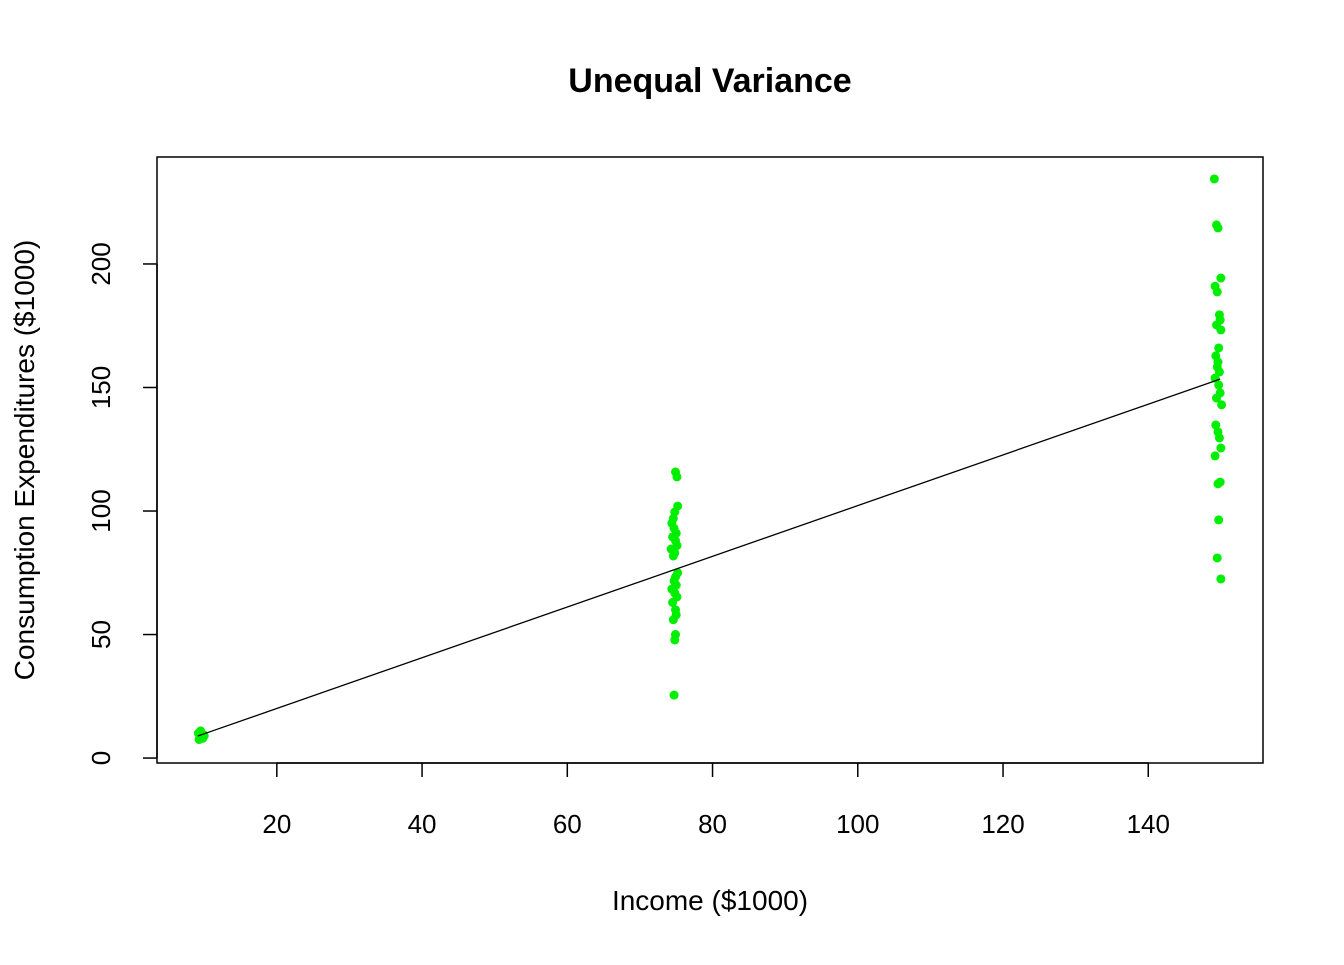 The width and height of the screenshot is (1344, 965). What do you see at coordinates (276, 824) in the screenshot?
I see `x-tick-label: 20` at bounding box center [276, 824].